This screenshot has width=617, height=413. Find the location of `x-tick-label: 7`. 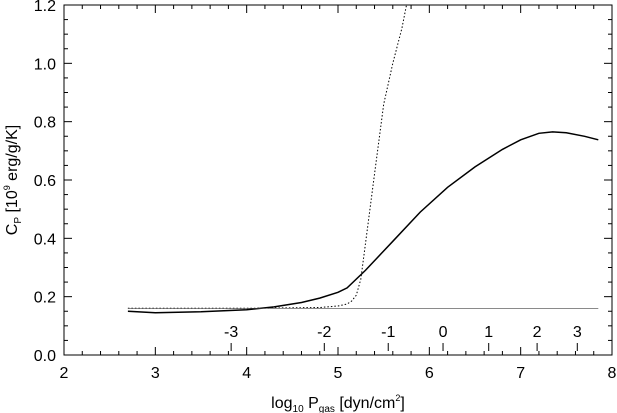

x-tick-label: 7 is located at coordinates (520, 373).